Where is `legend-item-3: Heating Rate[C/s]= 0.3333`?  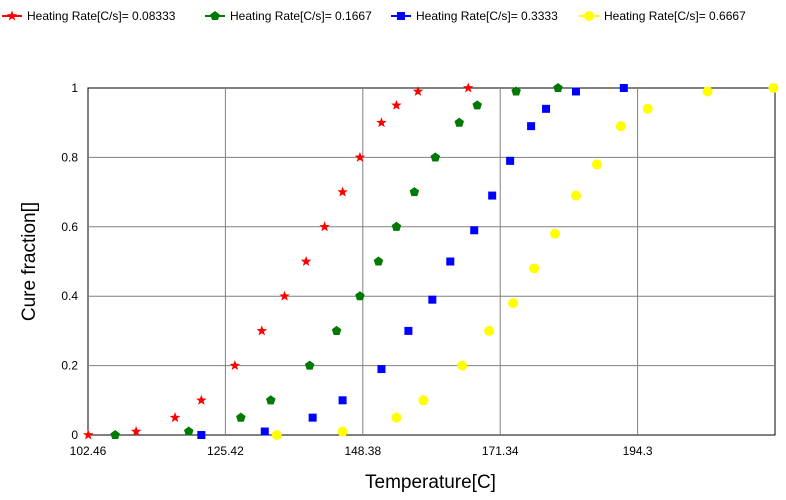 legend-item-3: Heating Rate[C/s]= 0.3333 is located at coordinates (474, 16).